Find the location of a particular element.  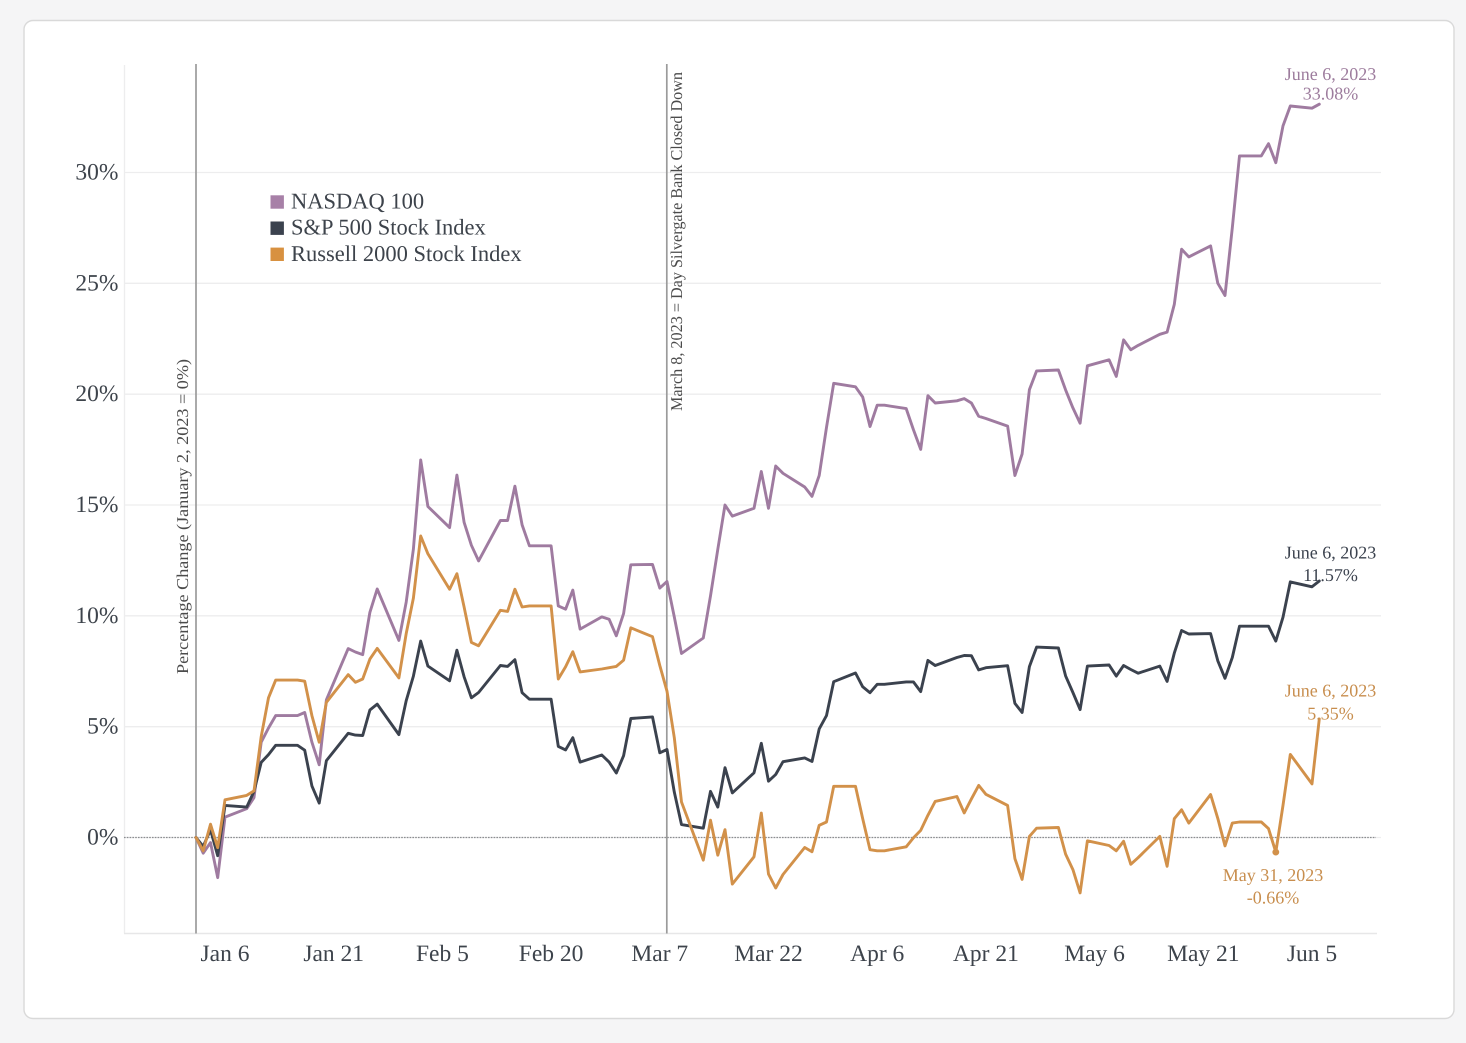

svg-text: NASDAQ 100 is located at coordinates (357, 201).